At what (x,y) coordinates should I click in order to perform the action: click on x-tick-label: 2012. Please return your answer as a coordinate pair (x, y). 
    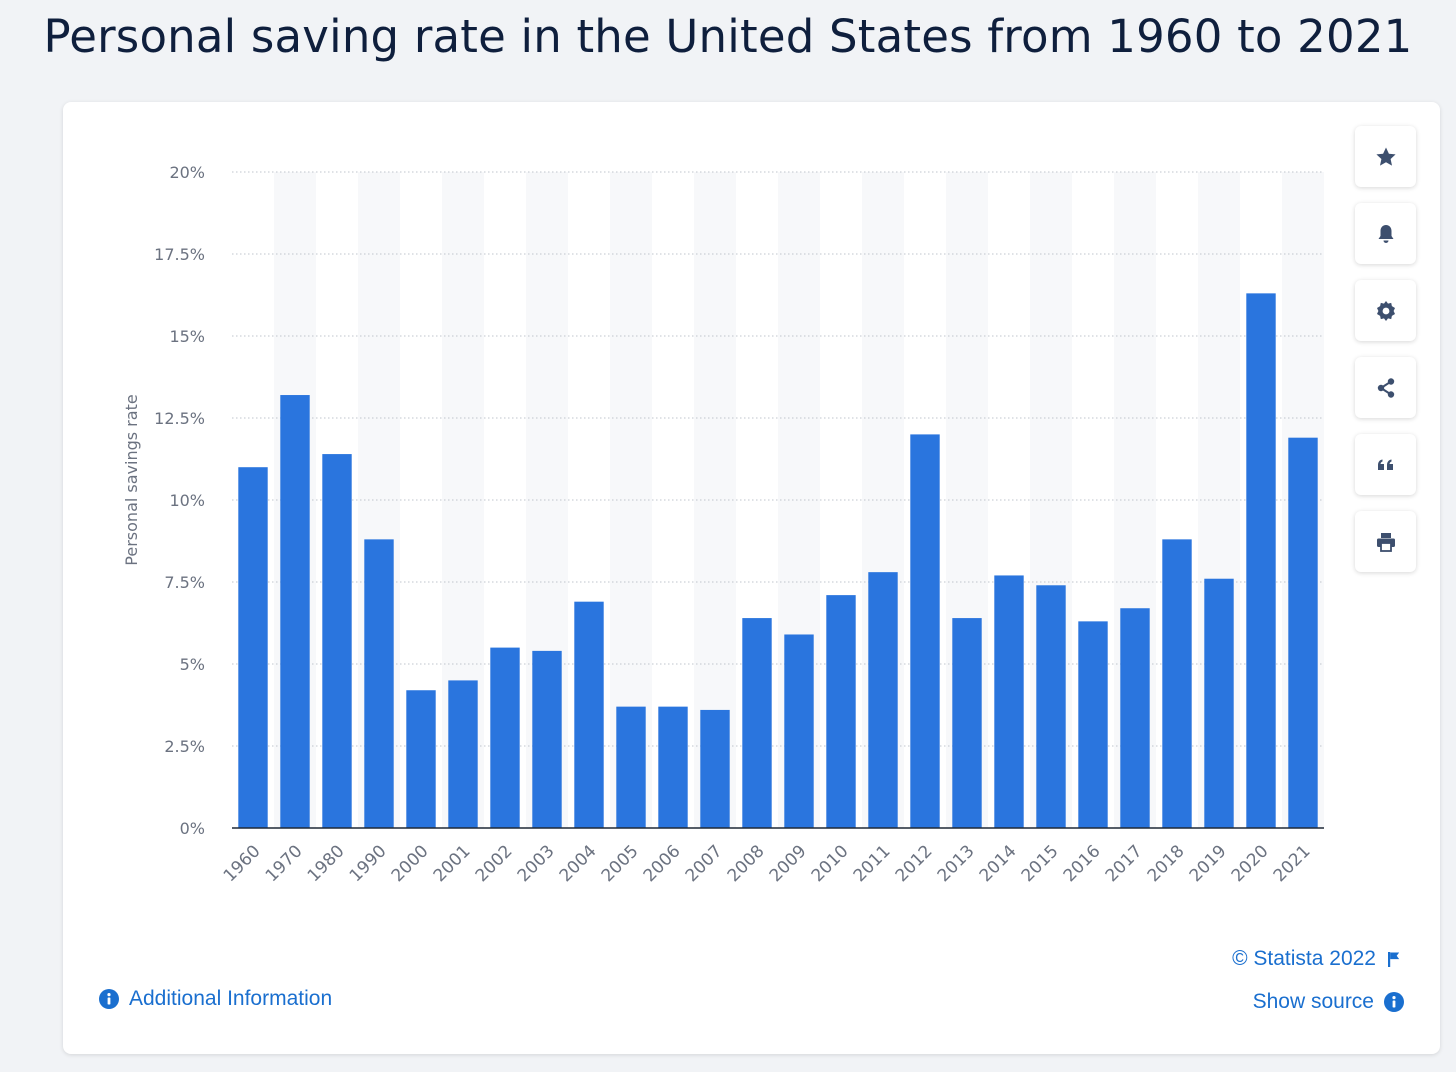
    Looking at the image, I should click on (914, 863).